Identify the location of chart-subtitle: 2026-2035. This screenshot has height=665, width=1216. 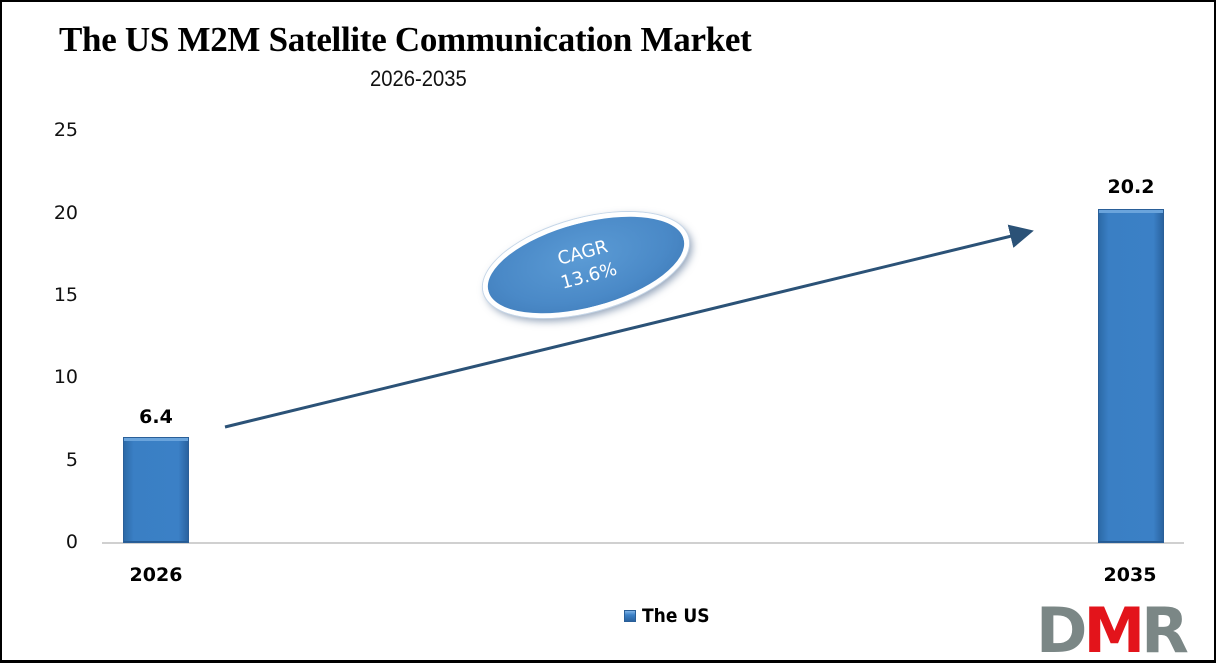
(418, 78).